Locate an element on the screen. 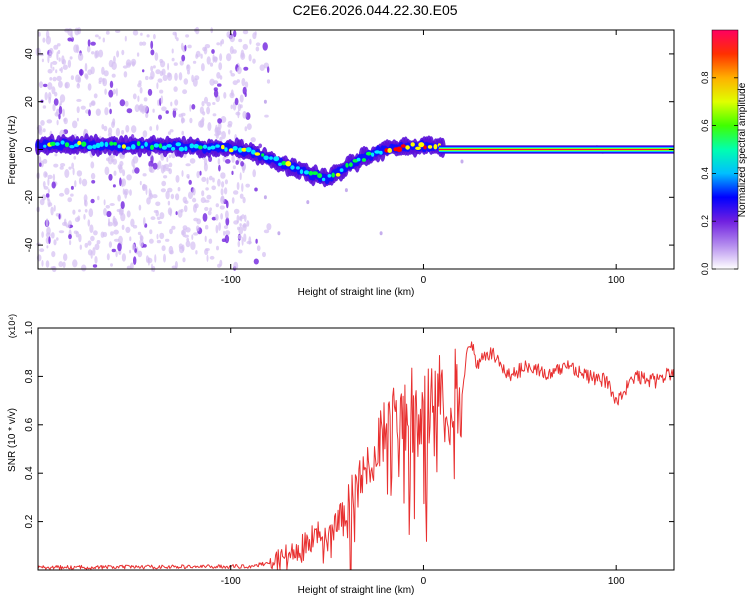 The image size is (750, 600). colorbar-gradient is located at coordinates (725, 149).